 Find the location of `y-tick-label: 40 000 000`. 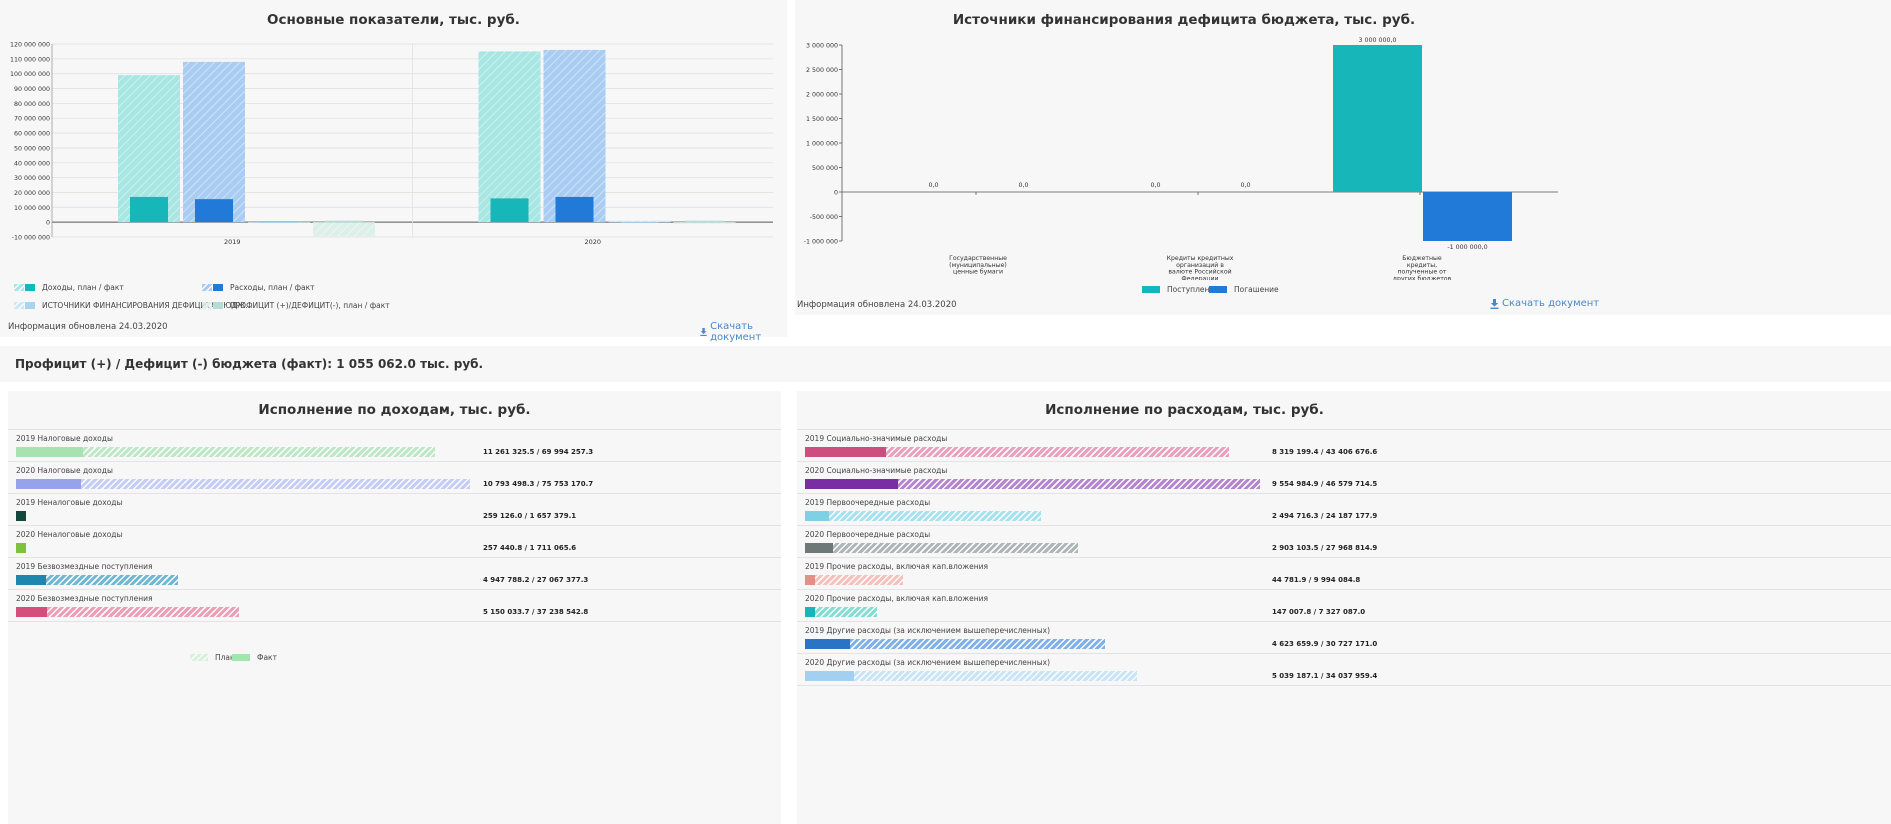

y-tick-label: 40 000 000 is located at coordinates (32, 163).